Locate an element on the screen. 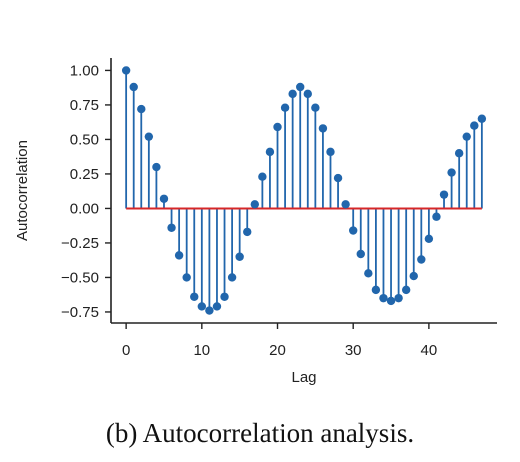  y-tick-label: 0.25 is located at coordinates (84, 174).